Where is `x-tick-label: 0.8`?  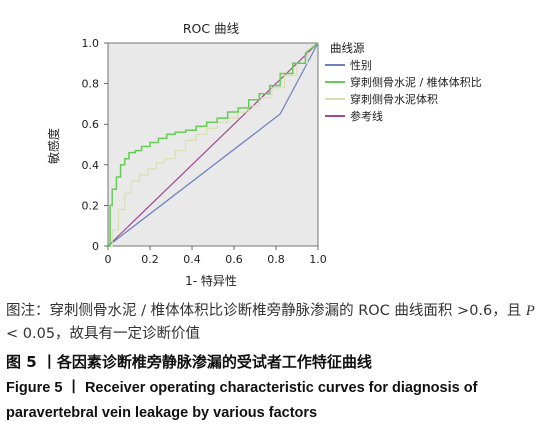 x-tick-label: 0.8 is located at coordinates (276, 259).